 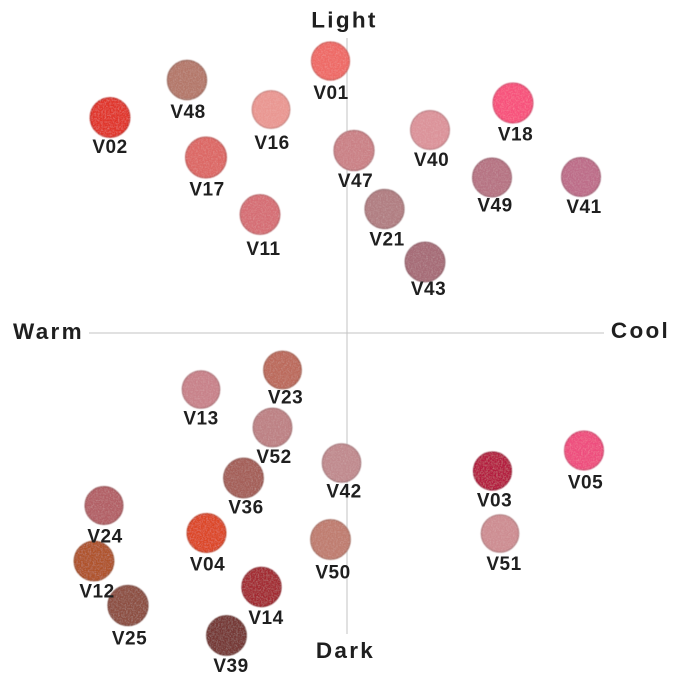 I want to click on svg-text: V17, so click(x=206, y=190).